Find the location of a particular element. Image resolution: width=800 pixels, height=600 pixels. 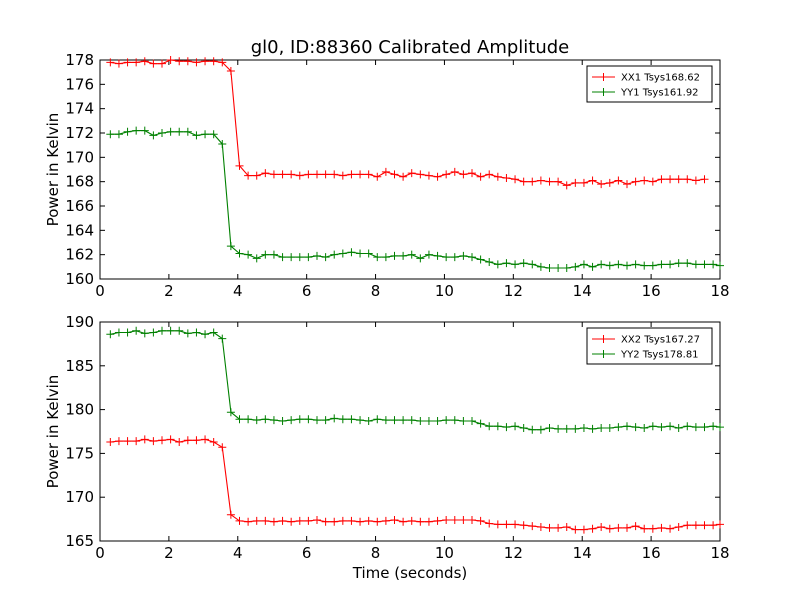

y-tick-label: 180 is located at coordinates (79, 410).